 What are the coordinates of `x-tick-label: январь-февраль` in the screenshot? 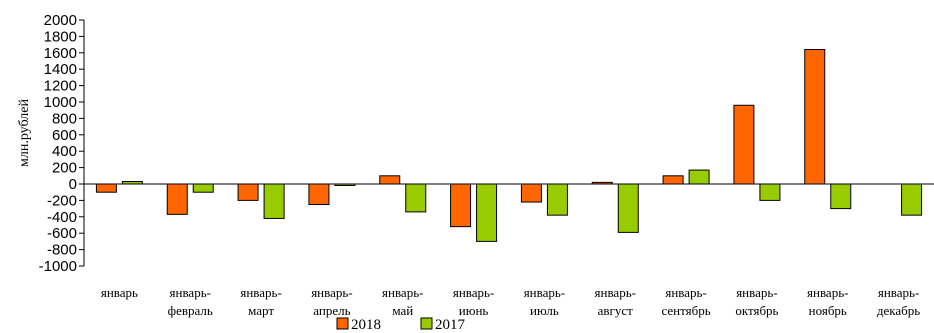 It's located at (190, 301).